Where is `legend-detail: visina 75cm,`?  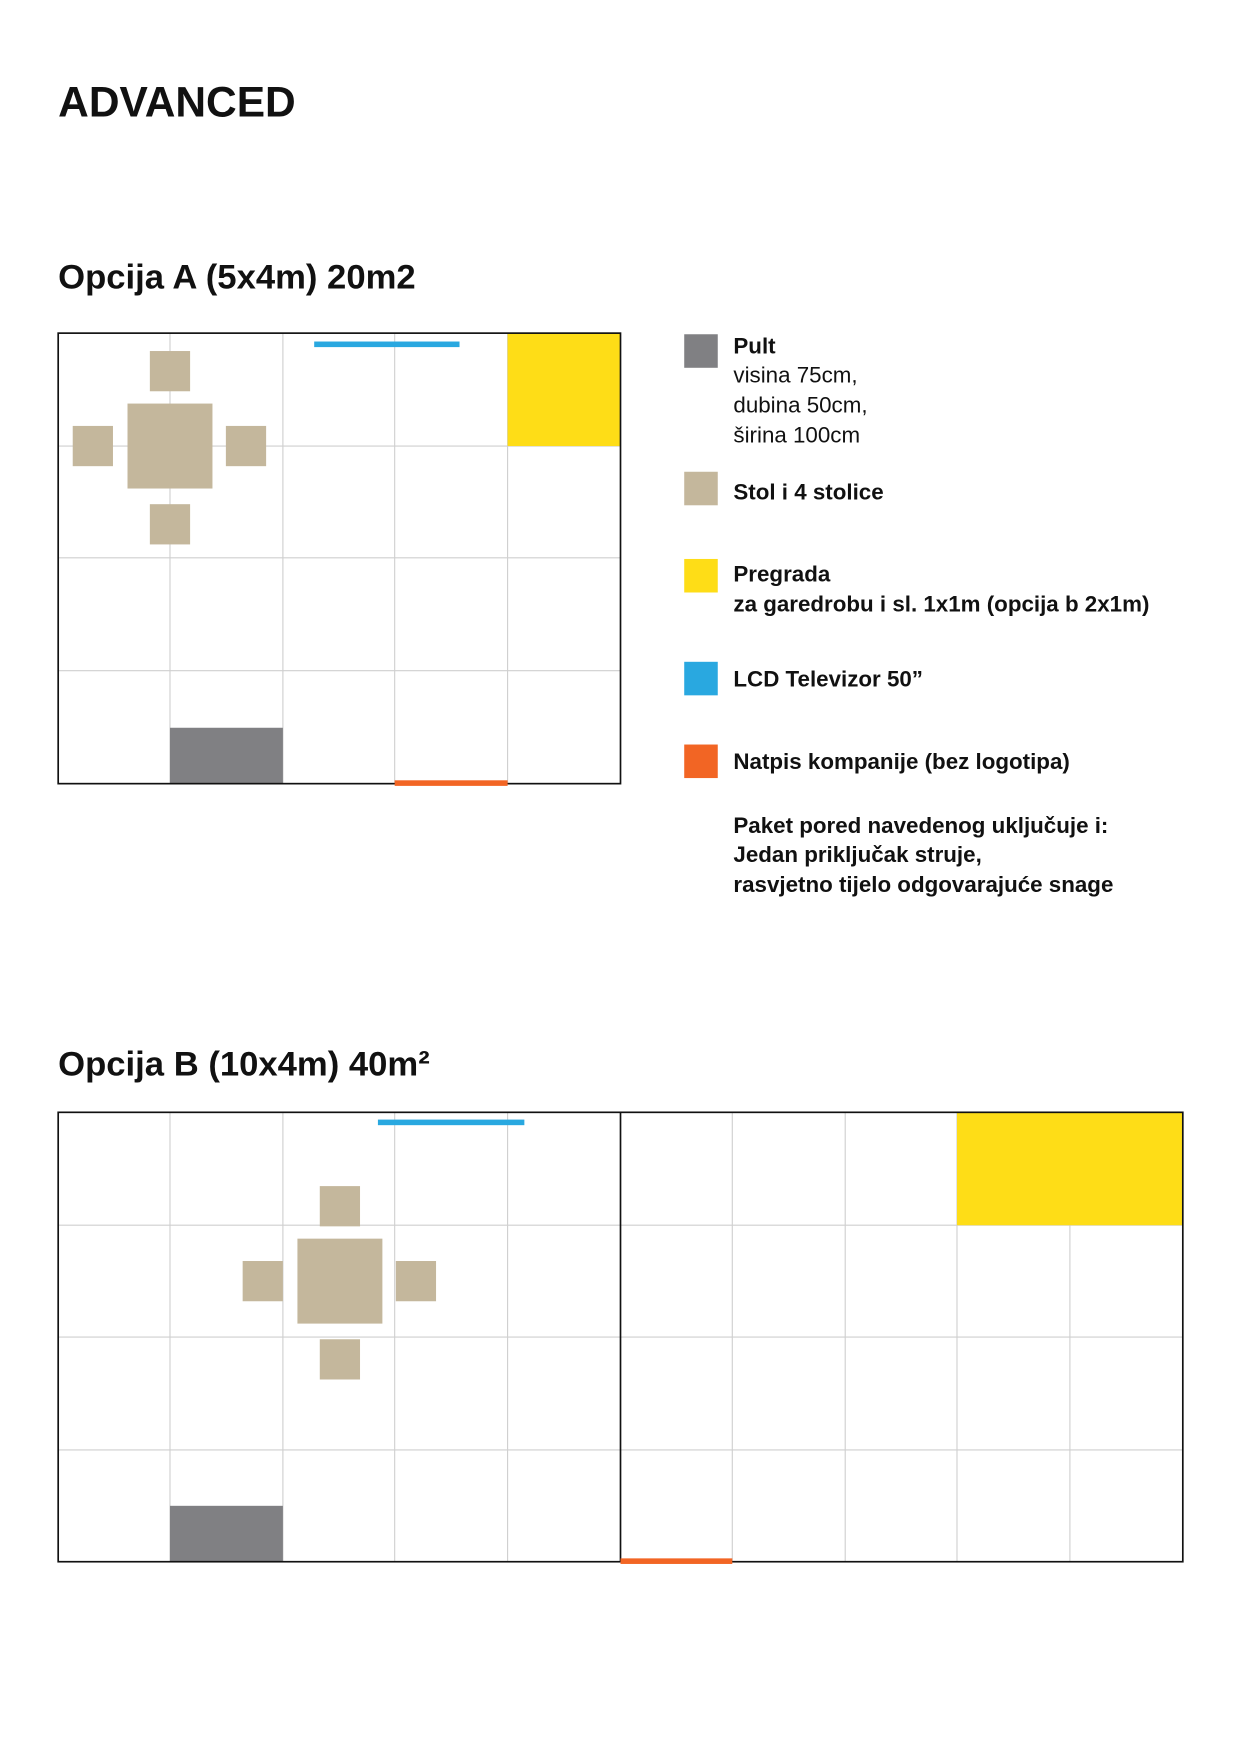 legend-detail: visina 75cm, is located at coordinates (795, 374).